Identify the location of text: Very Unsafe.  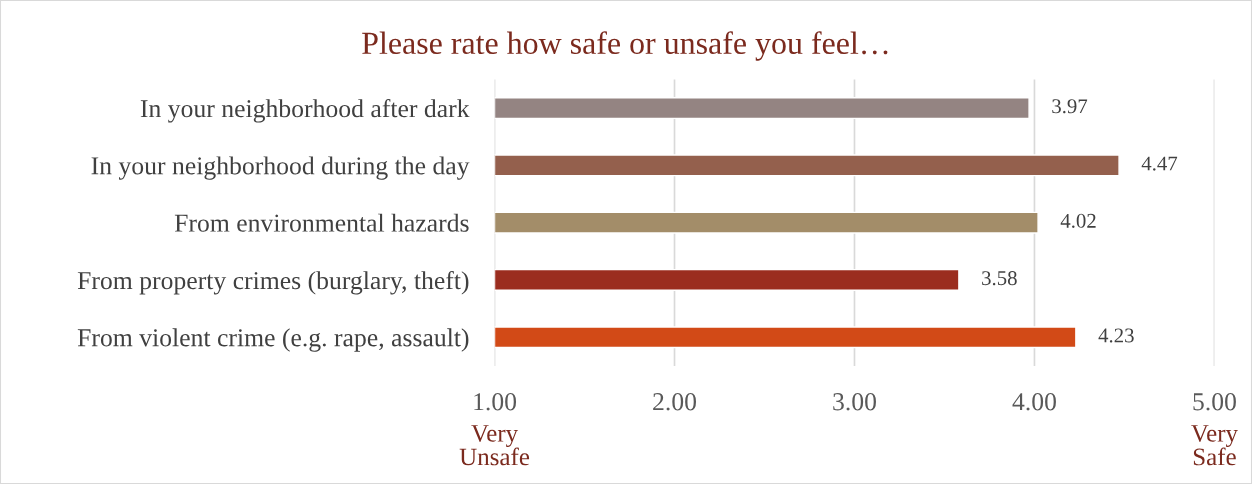
(494, 445).